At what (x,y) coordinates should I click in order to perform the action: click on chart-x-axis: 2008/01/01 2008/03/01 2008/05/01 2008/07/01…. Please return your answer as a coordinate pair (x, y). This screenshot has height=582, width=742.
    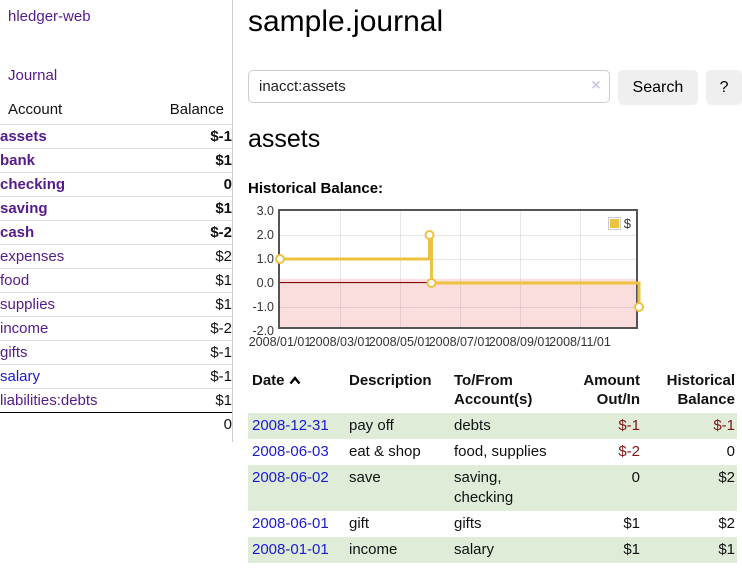
    Looking at the image, I should click on (495, 344).